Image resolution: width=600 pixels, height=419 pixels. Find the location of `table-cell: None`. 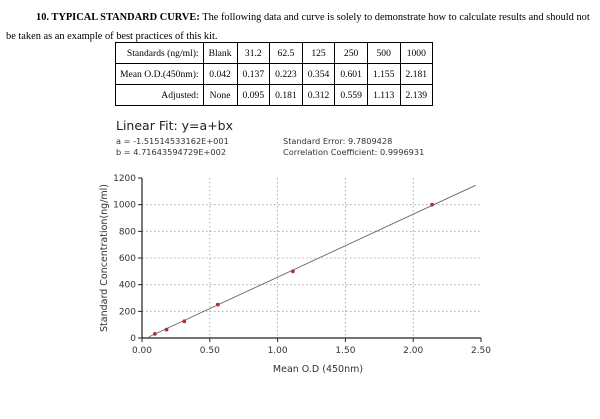

table-cell: None is located at coordinates (220, 95).